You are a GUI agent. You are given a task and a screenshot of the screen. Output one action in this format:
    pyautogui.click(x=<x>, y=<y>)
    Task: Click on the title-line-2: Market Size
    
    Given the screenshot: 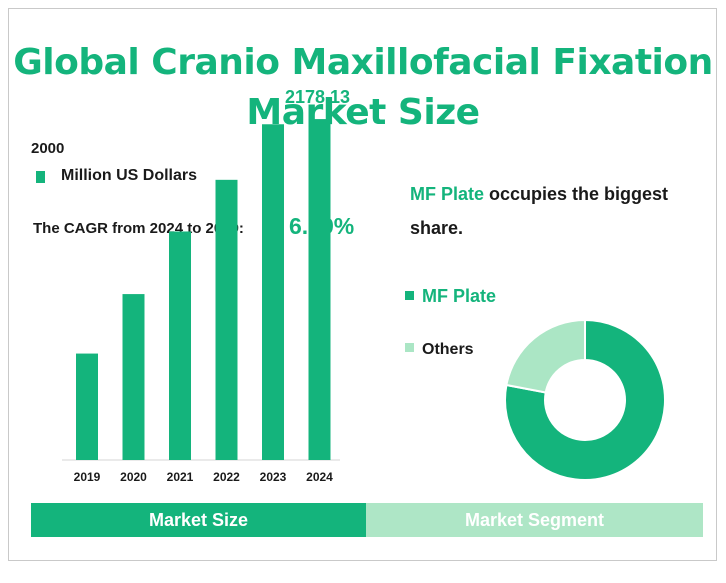 What is the action you would take?
    pyautogui.click(x=363, y=112)
    